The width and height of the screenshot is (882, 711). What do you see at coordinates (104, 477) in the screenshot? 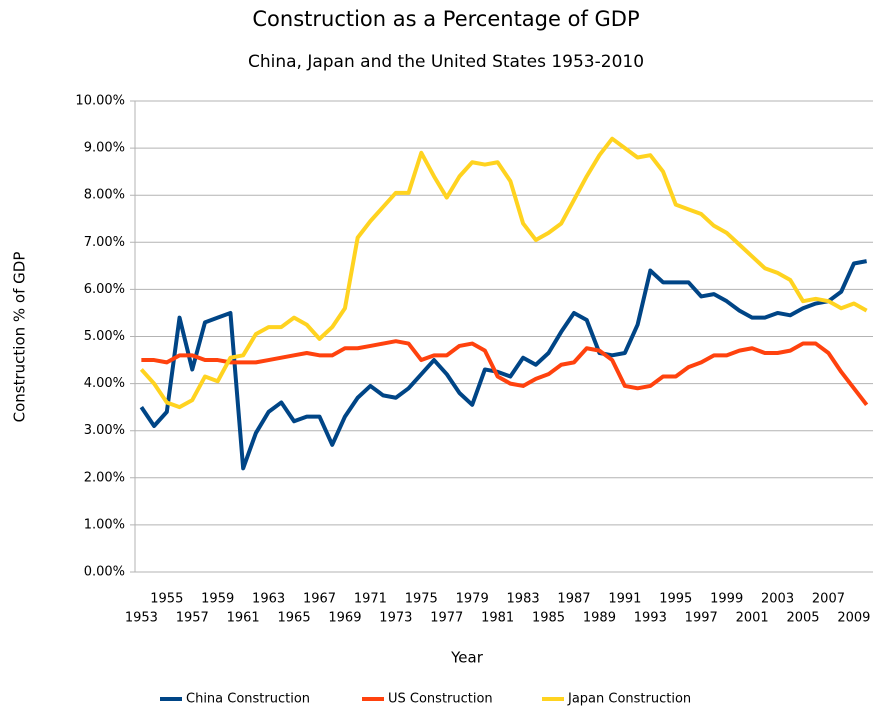
I see `y-tick-label: 2.00%` at bounding box center [104, 477].